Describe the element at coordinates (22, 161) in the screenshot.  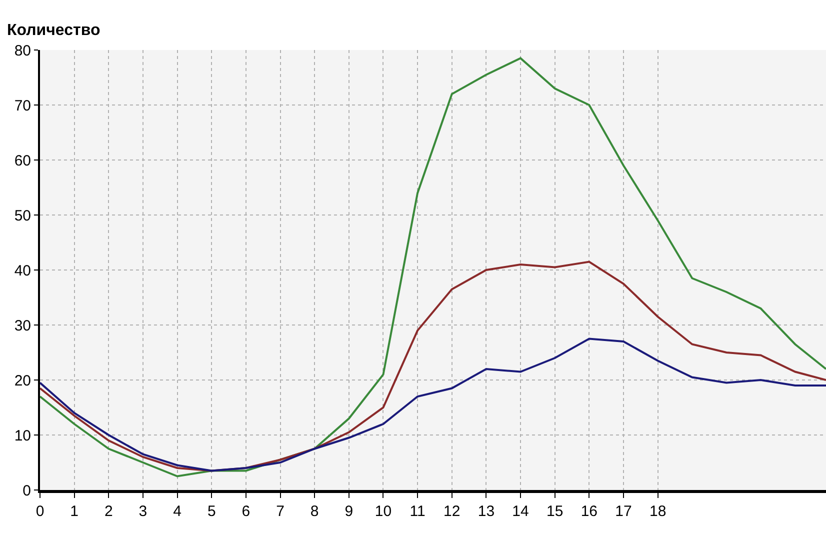
I see `y-tick-label: 60` at that location.